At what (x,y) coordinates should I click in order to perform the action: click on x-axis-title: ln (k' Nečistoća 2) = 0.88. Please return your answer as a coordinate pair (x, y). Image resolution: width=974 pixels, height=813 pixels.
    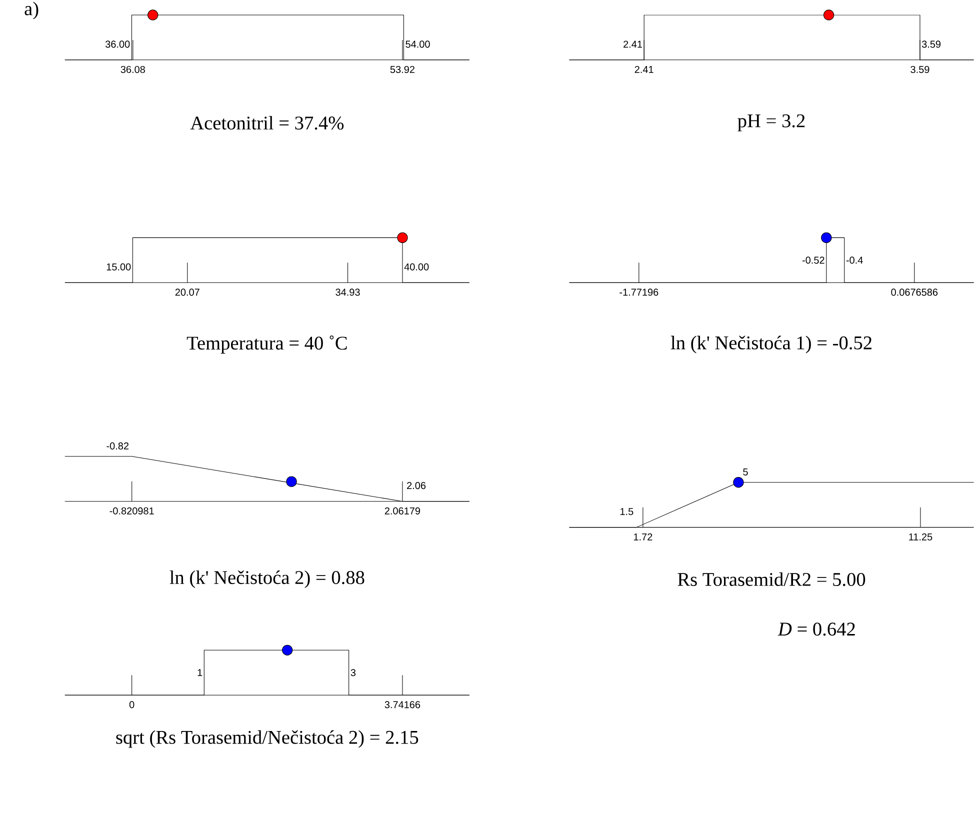
    Looking at the image, I should click on (267, 579).